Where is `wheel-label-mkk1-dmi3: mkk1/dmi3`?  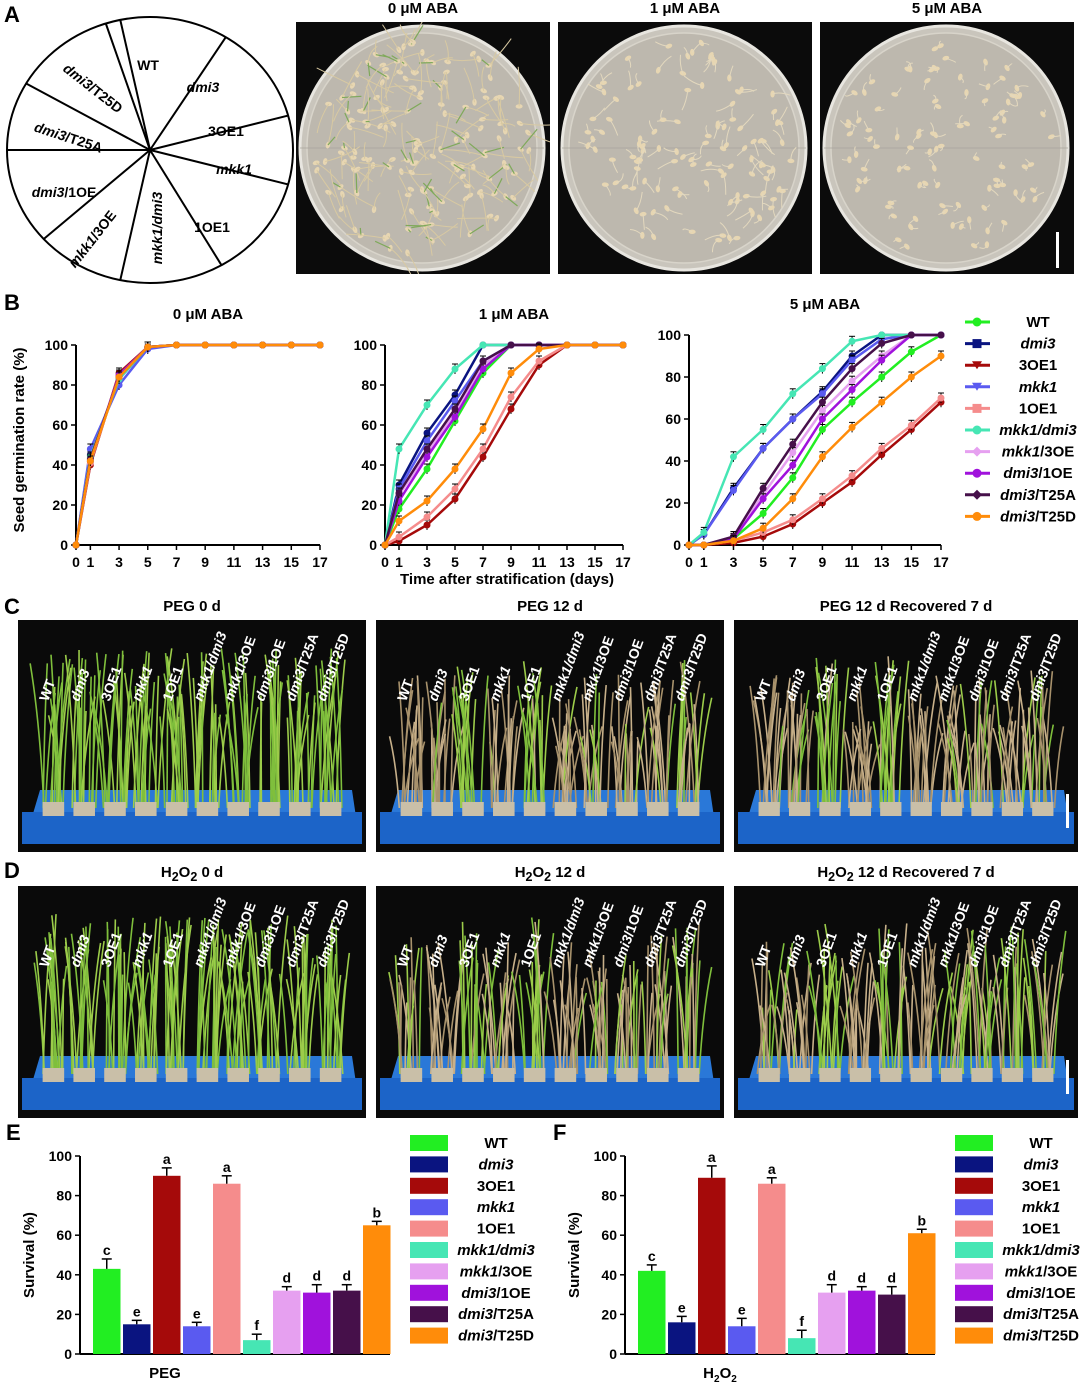
wheel-label-mkk1-dmi3: mkk1/dmi3 is located at coordinates (157, 228).